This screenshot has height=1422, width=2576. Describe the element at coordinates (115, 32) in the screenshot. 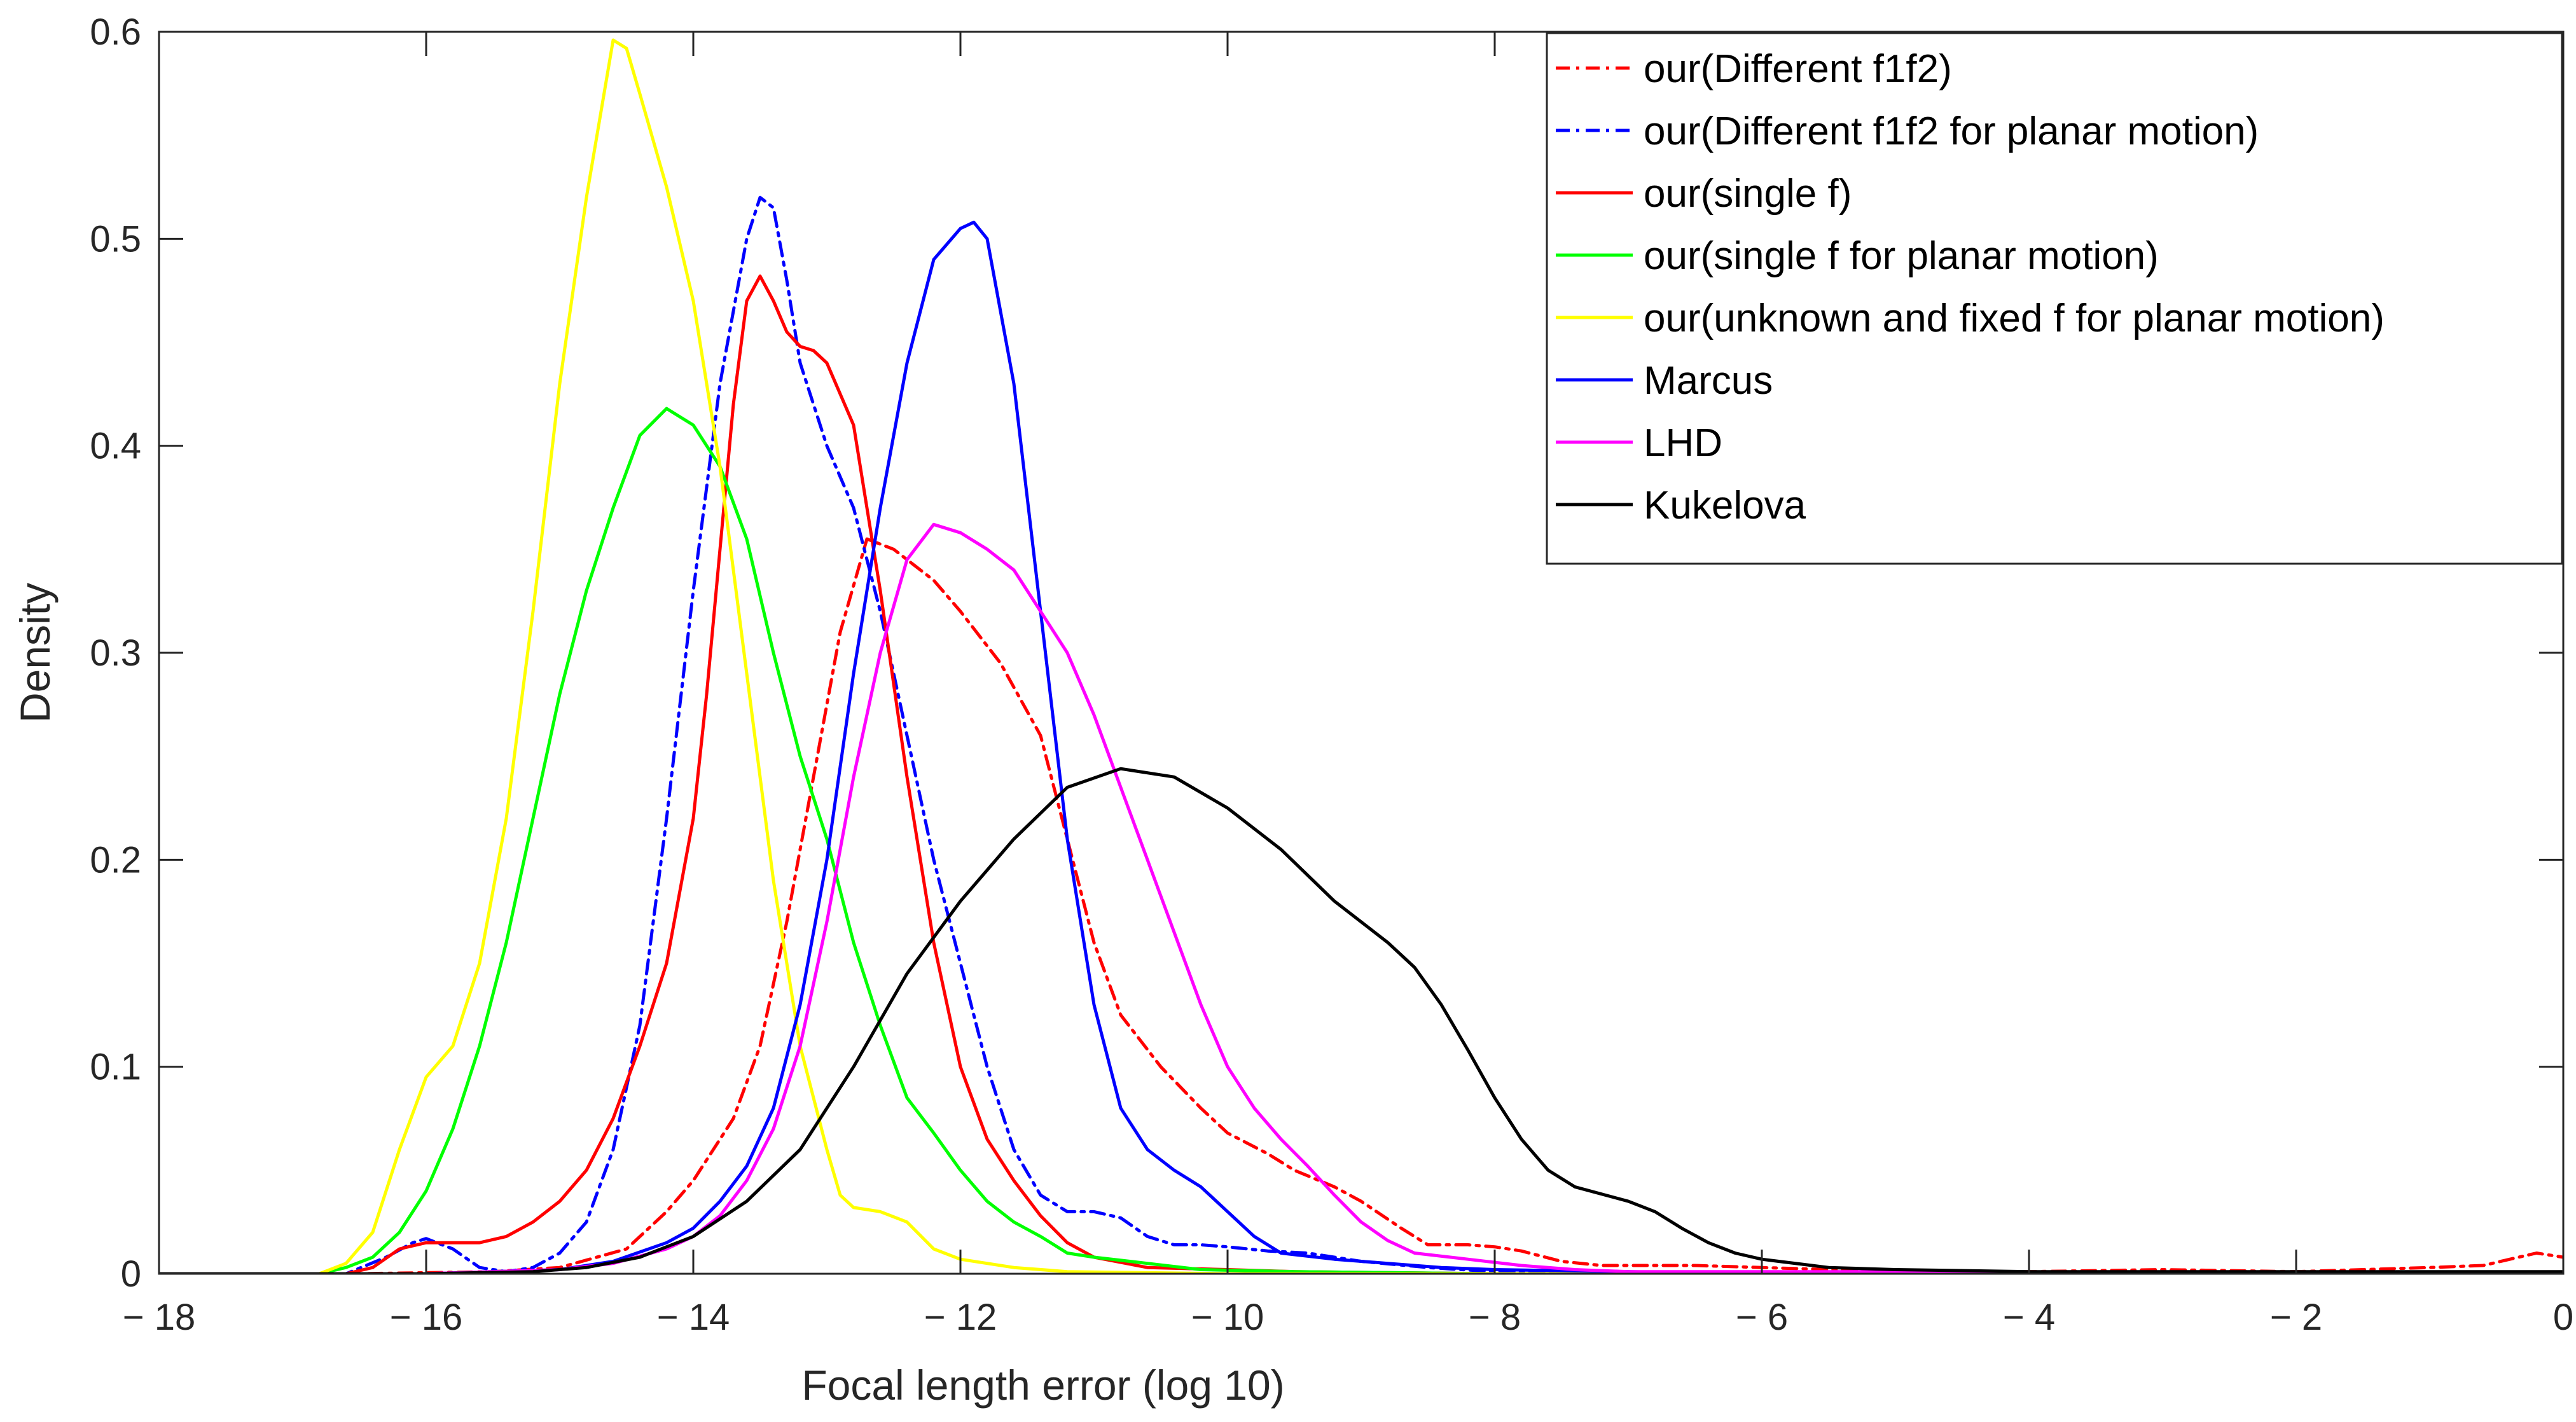

I see `y-tick-label: 0.6` at that location.